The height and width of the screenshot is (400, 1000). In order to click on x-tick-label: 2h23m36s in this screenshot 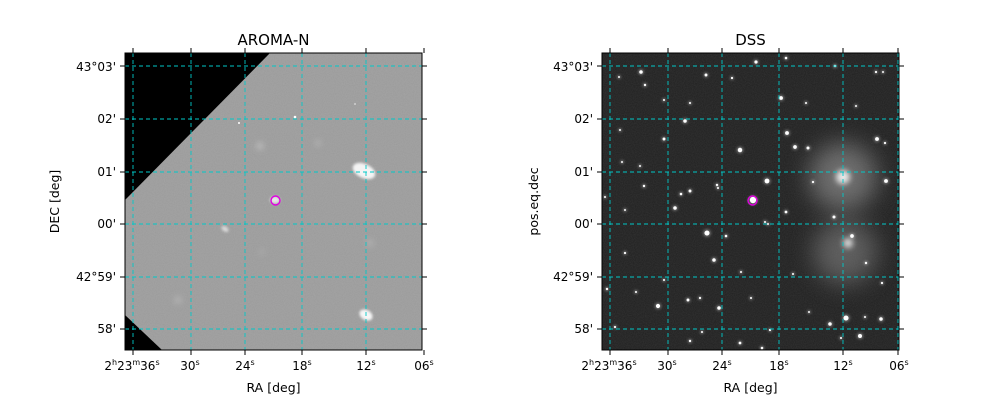, I will do `click(608, 365)`.